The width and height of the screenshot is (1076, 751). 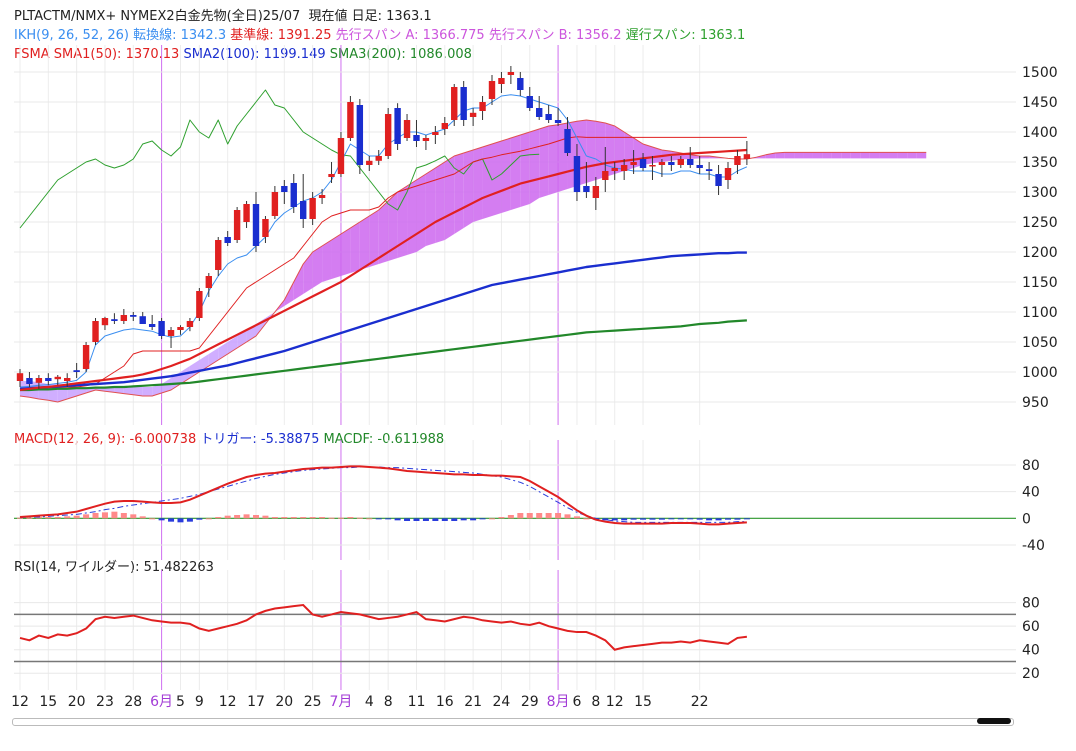 What do you see at coordinates (994, 721) in the screenshot?
I see `scrollbar-thumb` at bounding box center [994, 721].